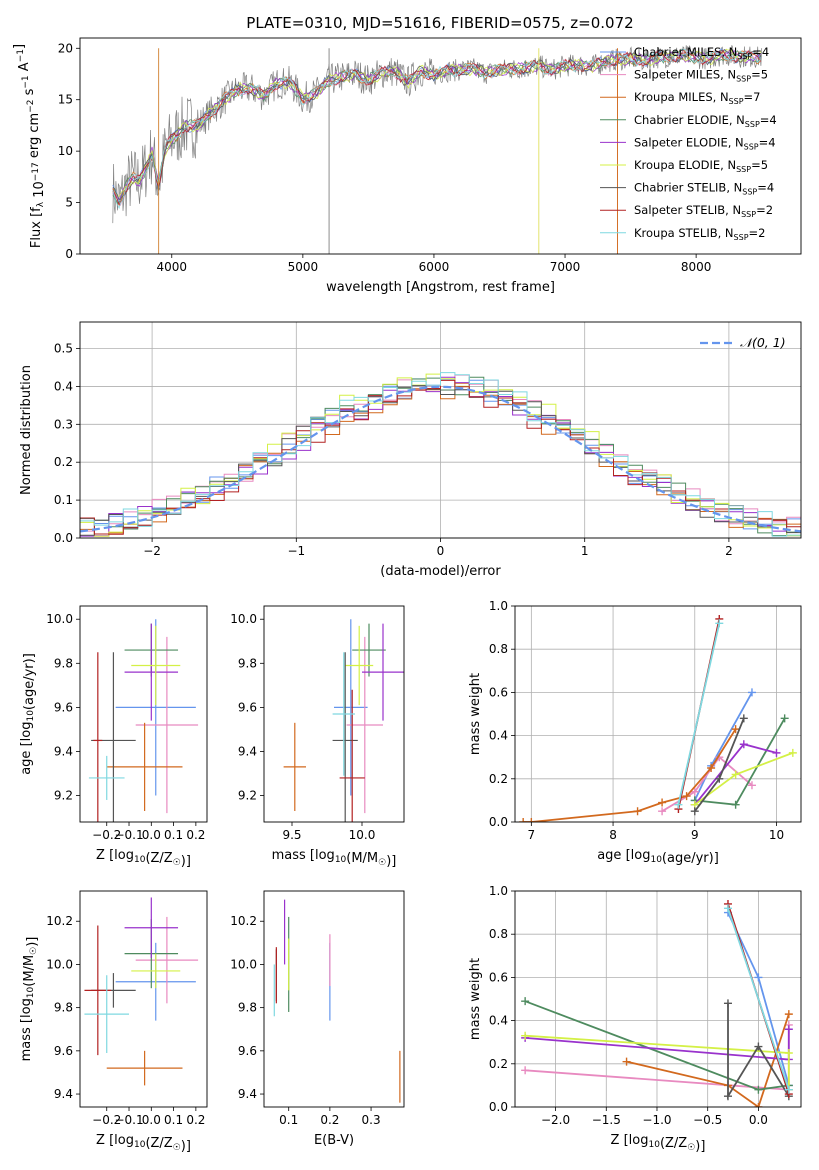  What do you see at coordinates (689, 142) in the screenshot?
I see `legend-text: Salpeter ELODIE, N` at bounding box center [689, 142].